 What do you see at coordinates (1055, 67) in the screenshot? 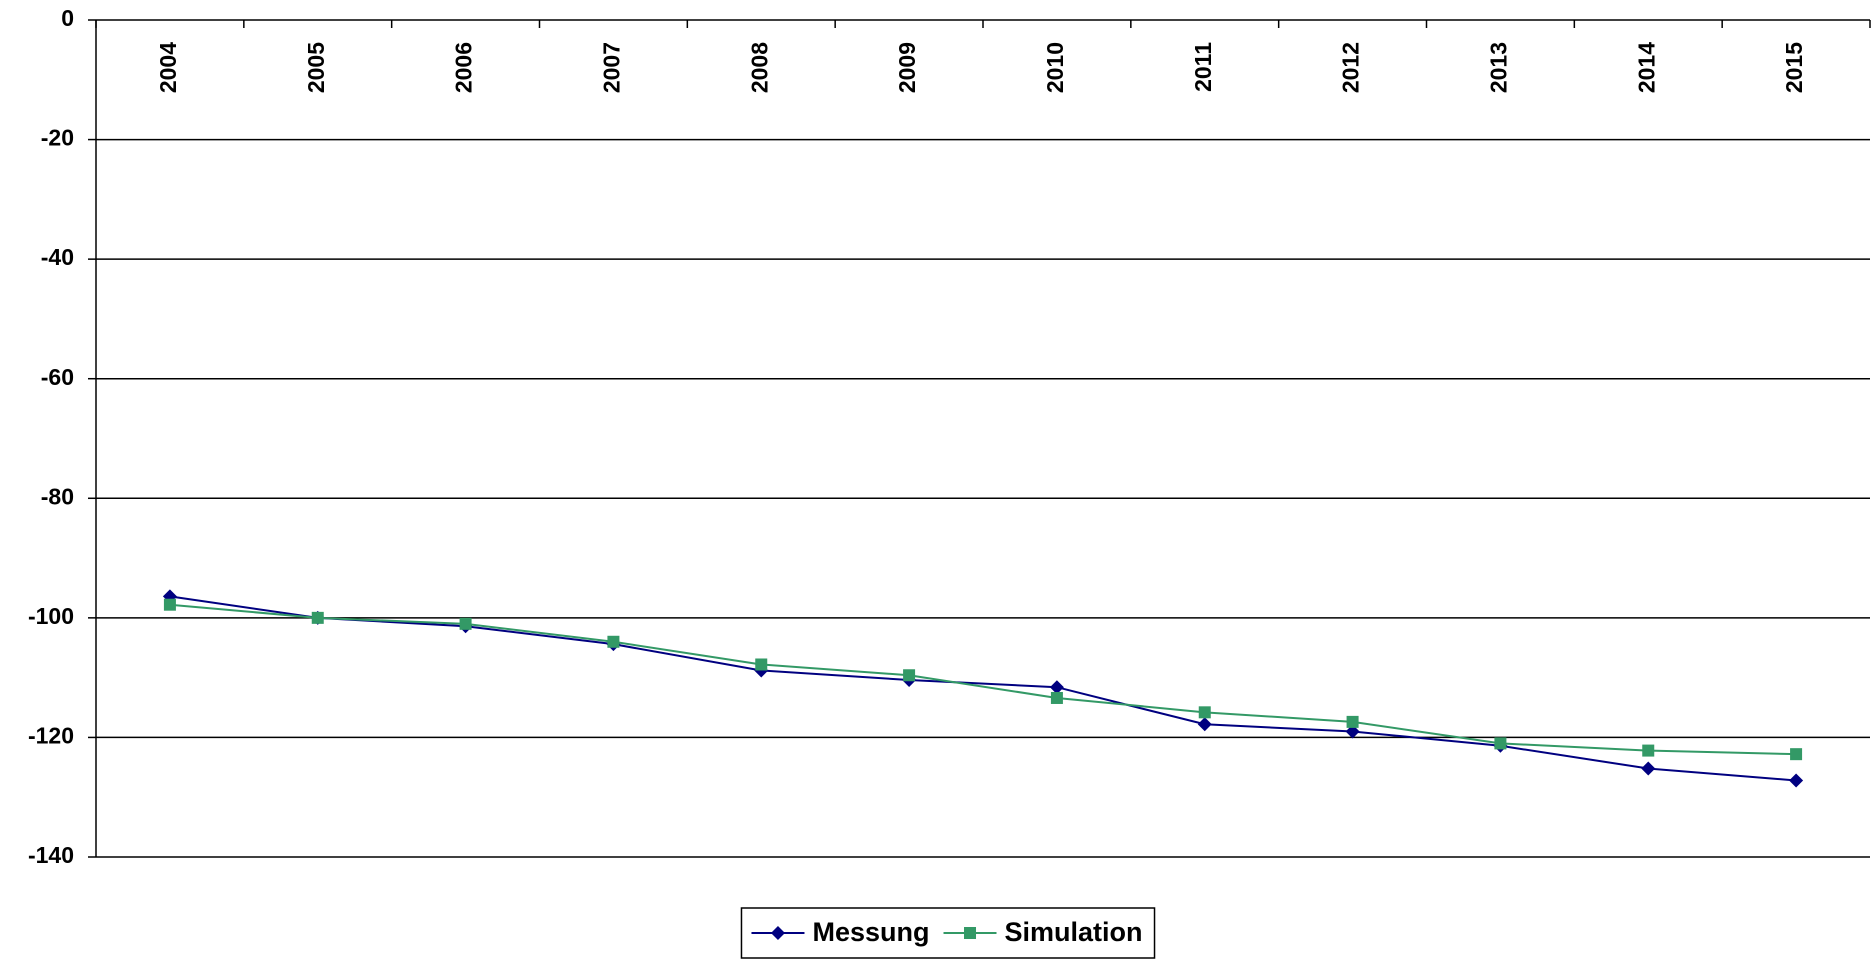
I see `x-tick-label: 2010` at bounding box center [1055, 67].